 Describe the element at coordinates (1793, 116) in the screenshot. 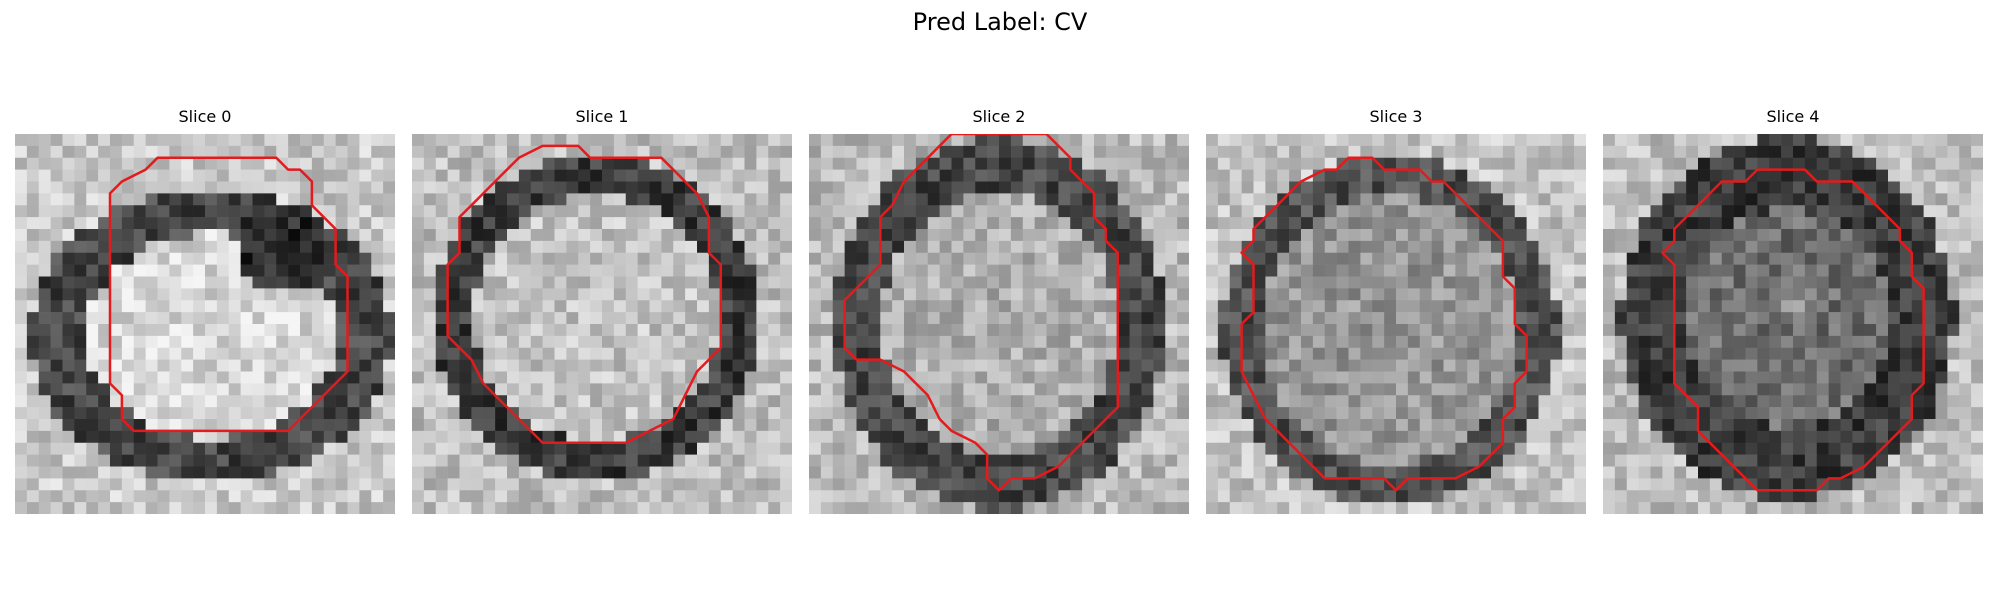

I see `slice-title-4: Slice 4` at that location.